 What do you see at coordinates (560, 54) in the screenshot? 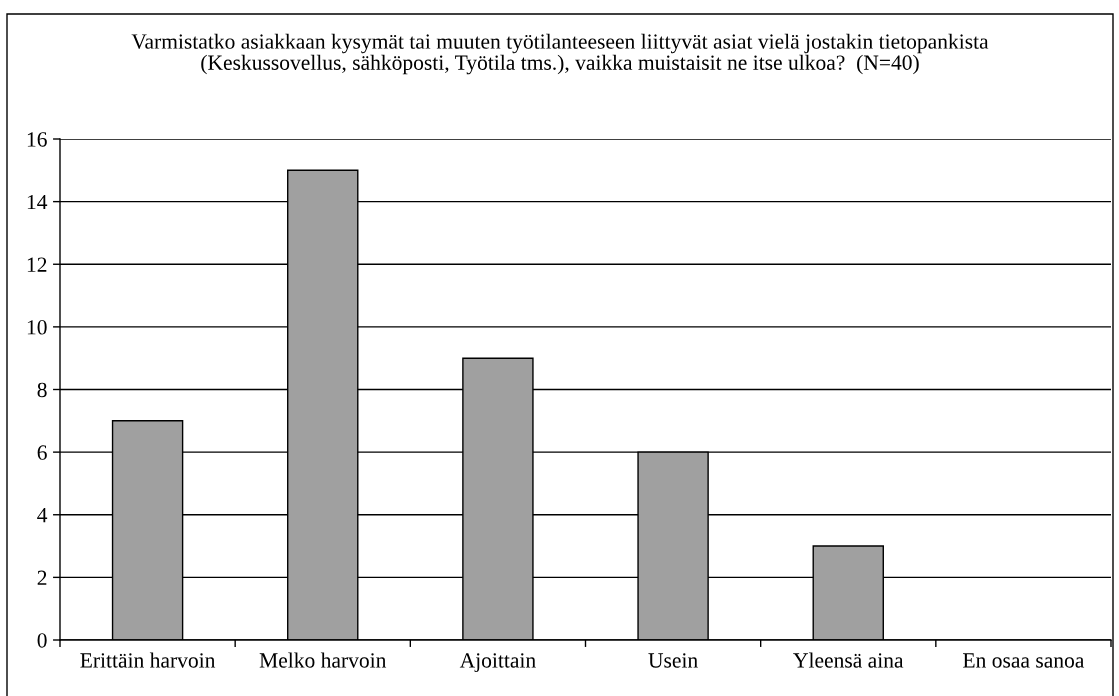
I see `chart-title: Varmistatko asiakkaan kysymät tai muuten työtilanteeseen liittyvät asiat vielä jostakin tietopankista (Keskussovellus, sähköposti, Työtila tms.), vaikka muistaisit ne itse ulkoa? (N=40)` at bounding box center [560, 54].